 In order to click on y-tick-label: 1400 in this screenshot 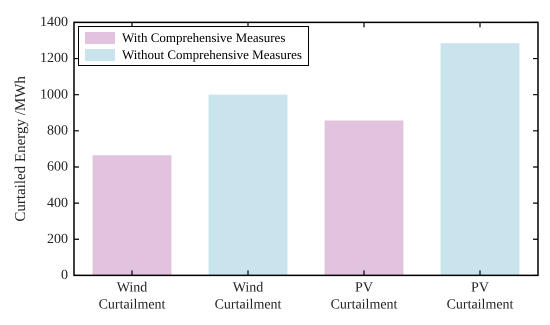, I will do `click(54, 22)`.